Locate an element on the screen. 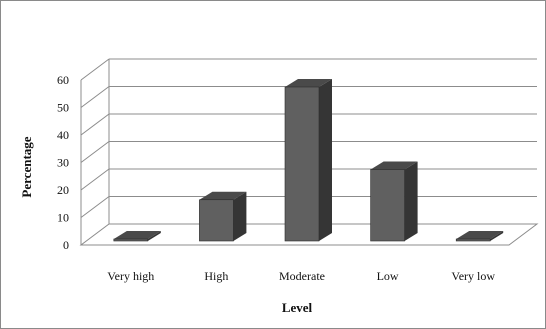 Image resolution: width=546 pixels, height=329 pixels. y-tick-label: 40 is located at coordinates (63, 135).